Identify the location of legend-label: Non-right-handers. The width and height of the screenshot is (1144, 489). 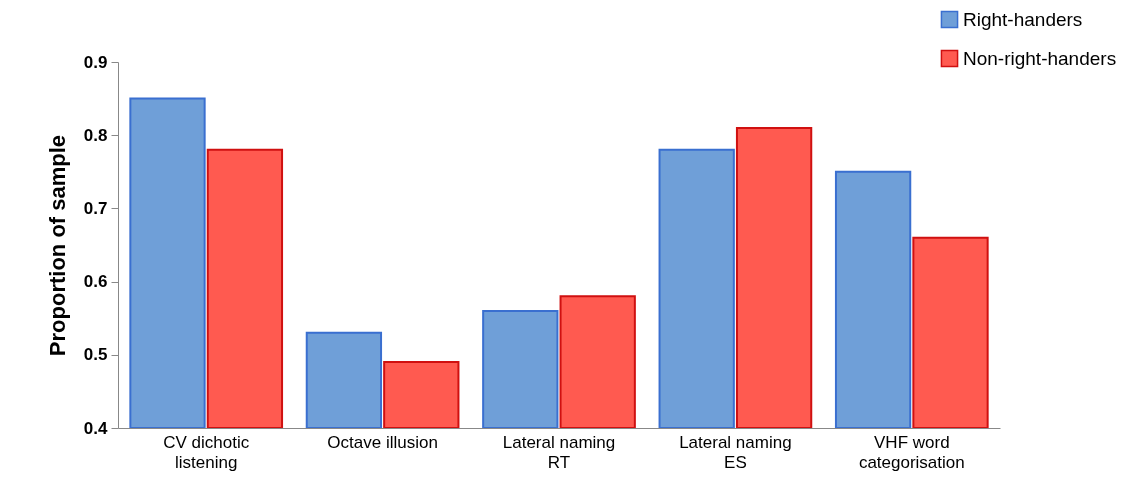
(1040, 58).